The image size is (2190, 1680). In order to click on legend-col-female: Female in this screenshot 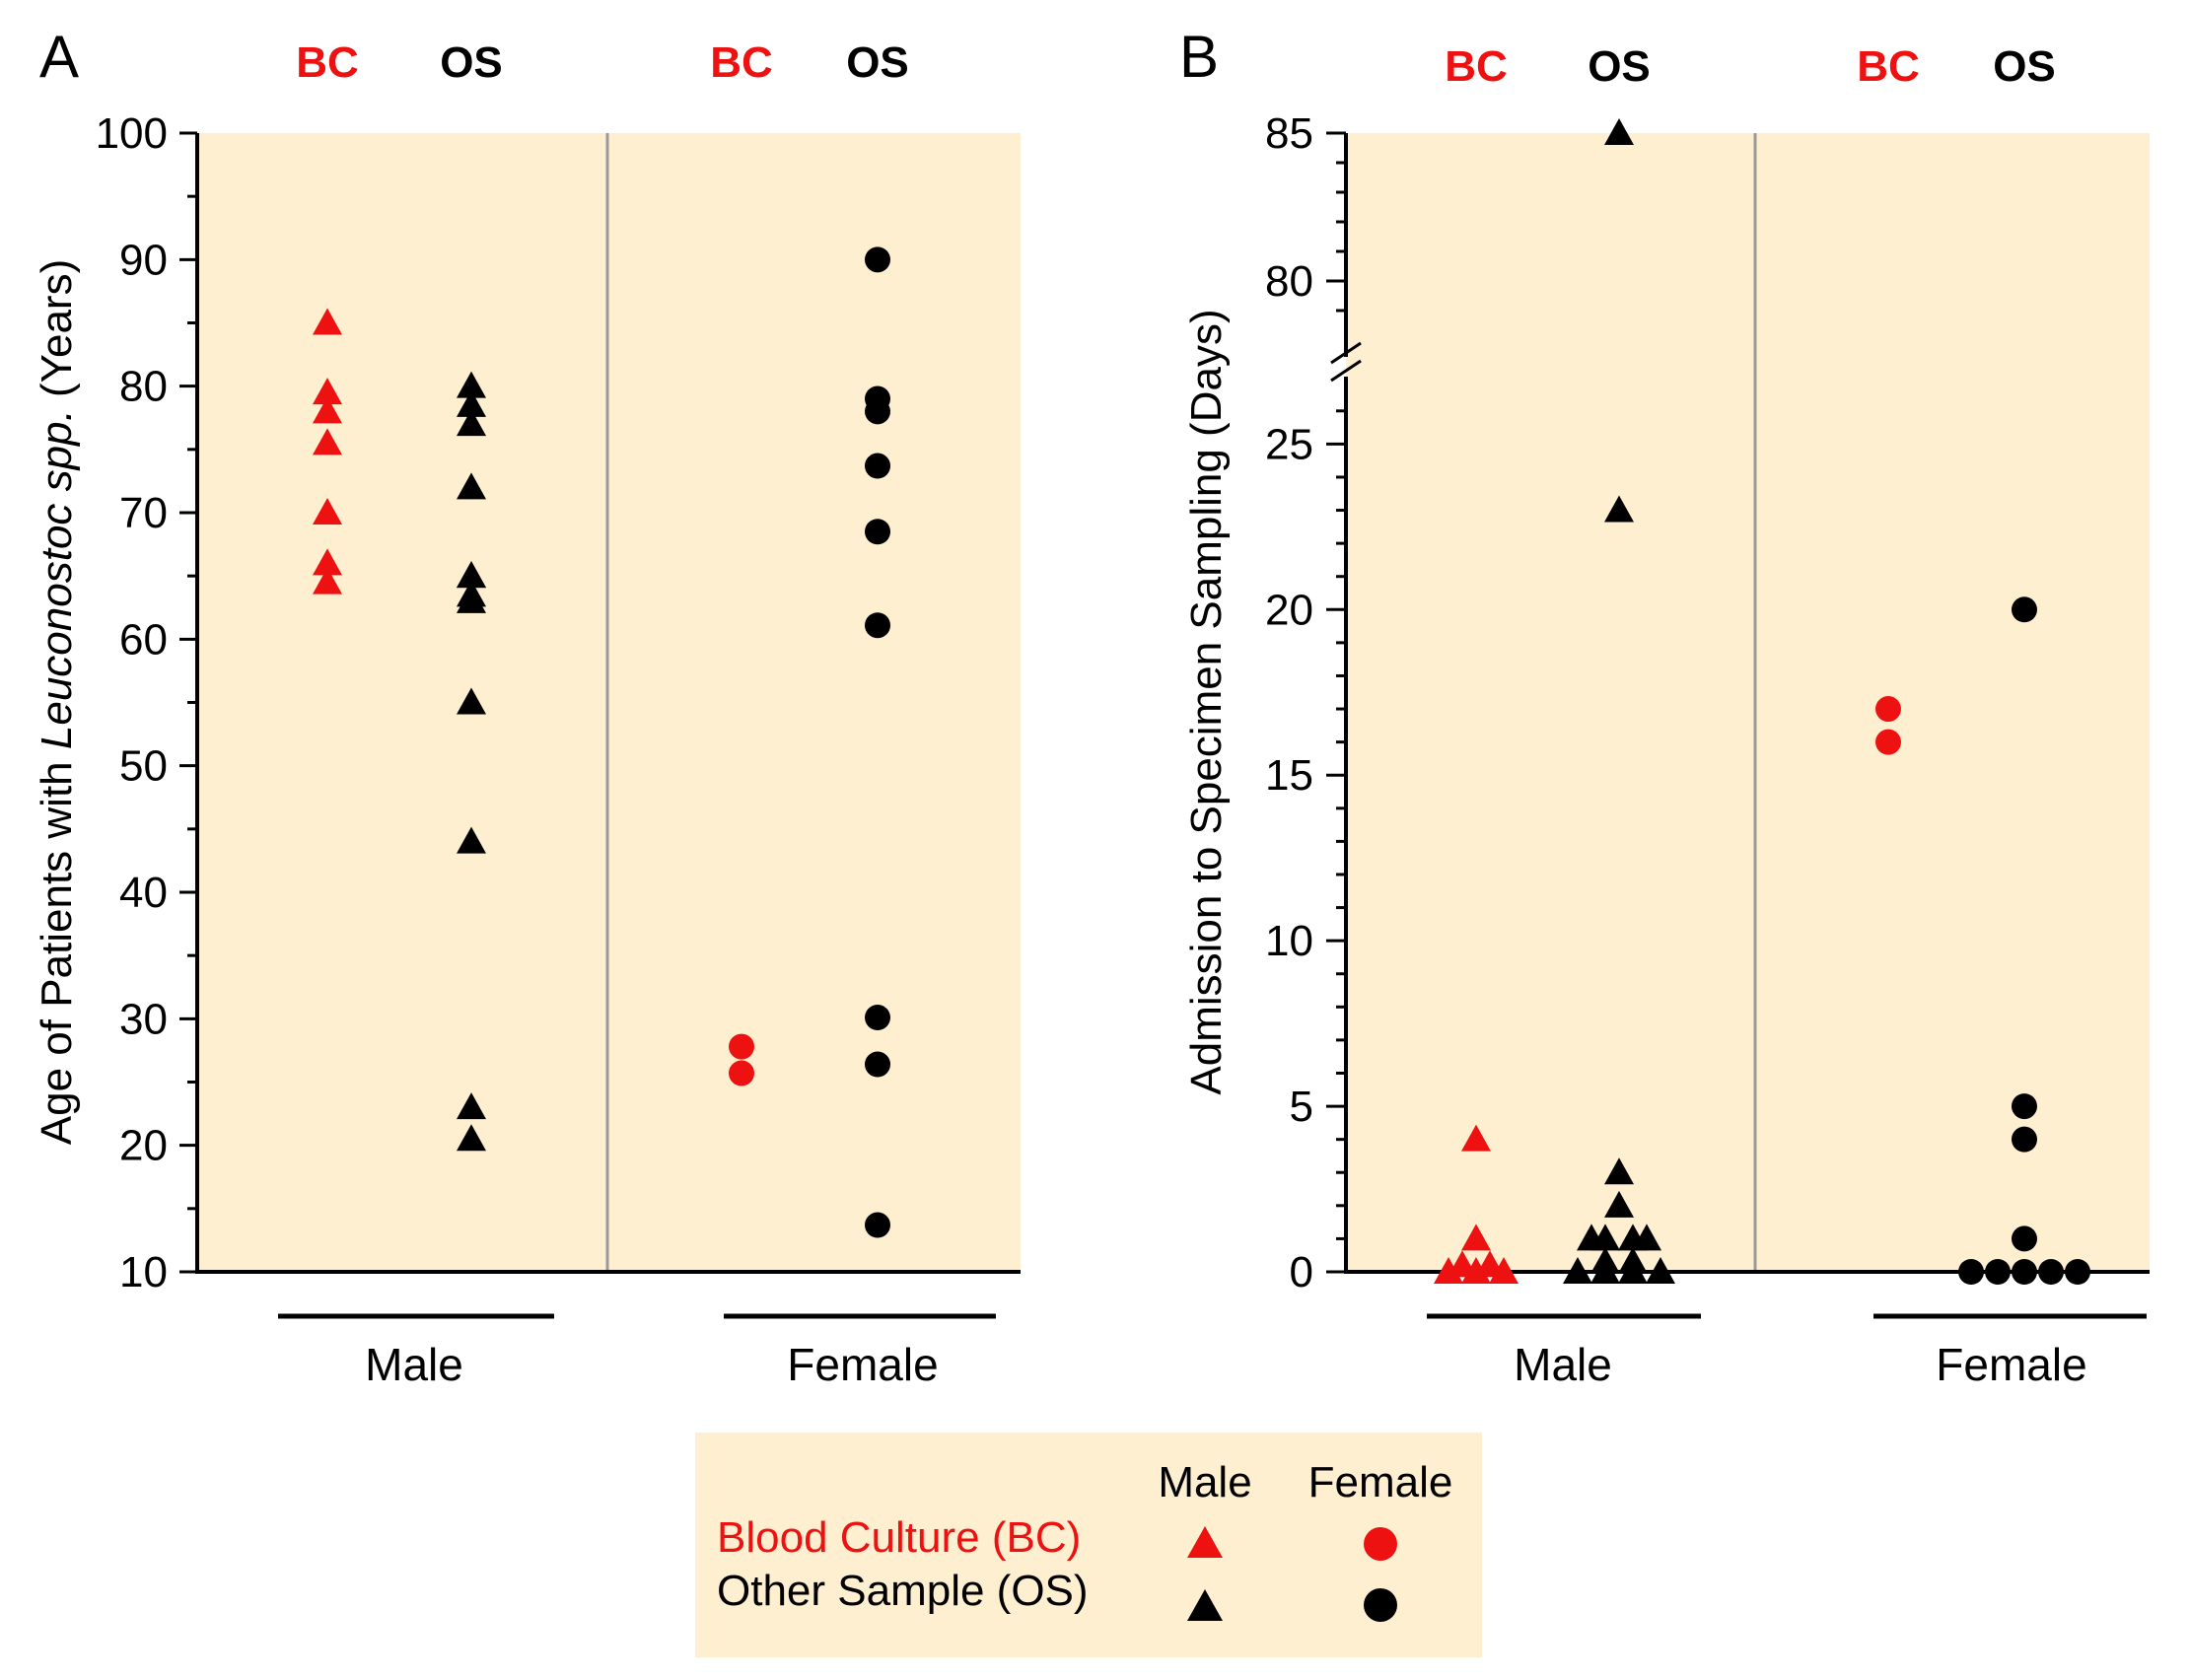, I will do `click(1381, 1482)`.